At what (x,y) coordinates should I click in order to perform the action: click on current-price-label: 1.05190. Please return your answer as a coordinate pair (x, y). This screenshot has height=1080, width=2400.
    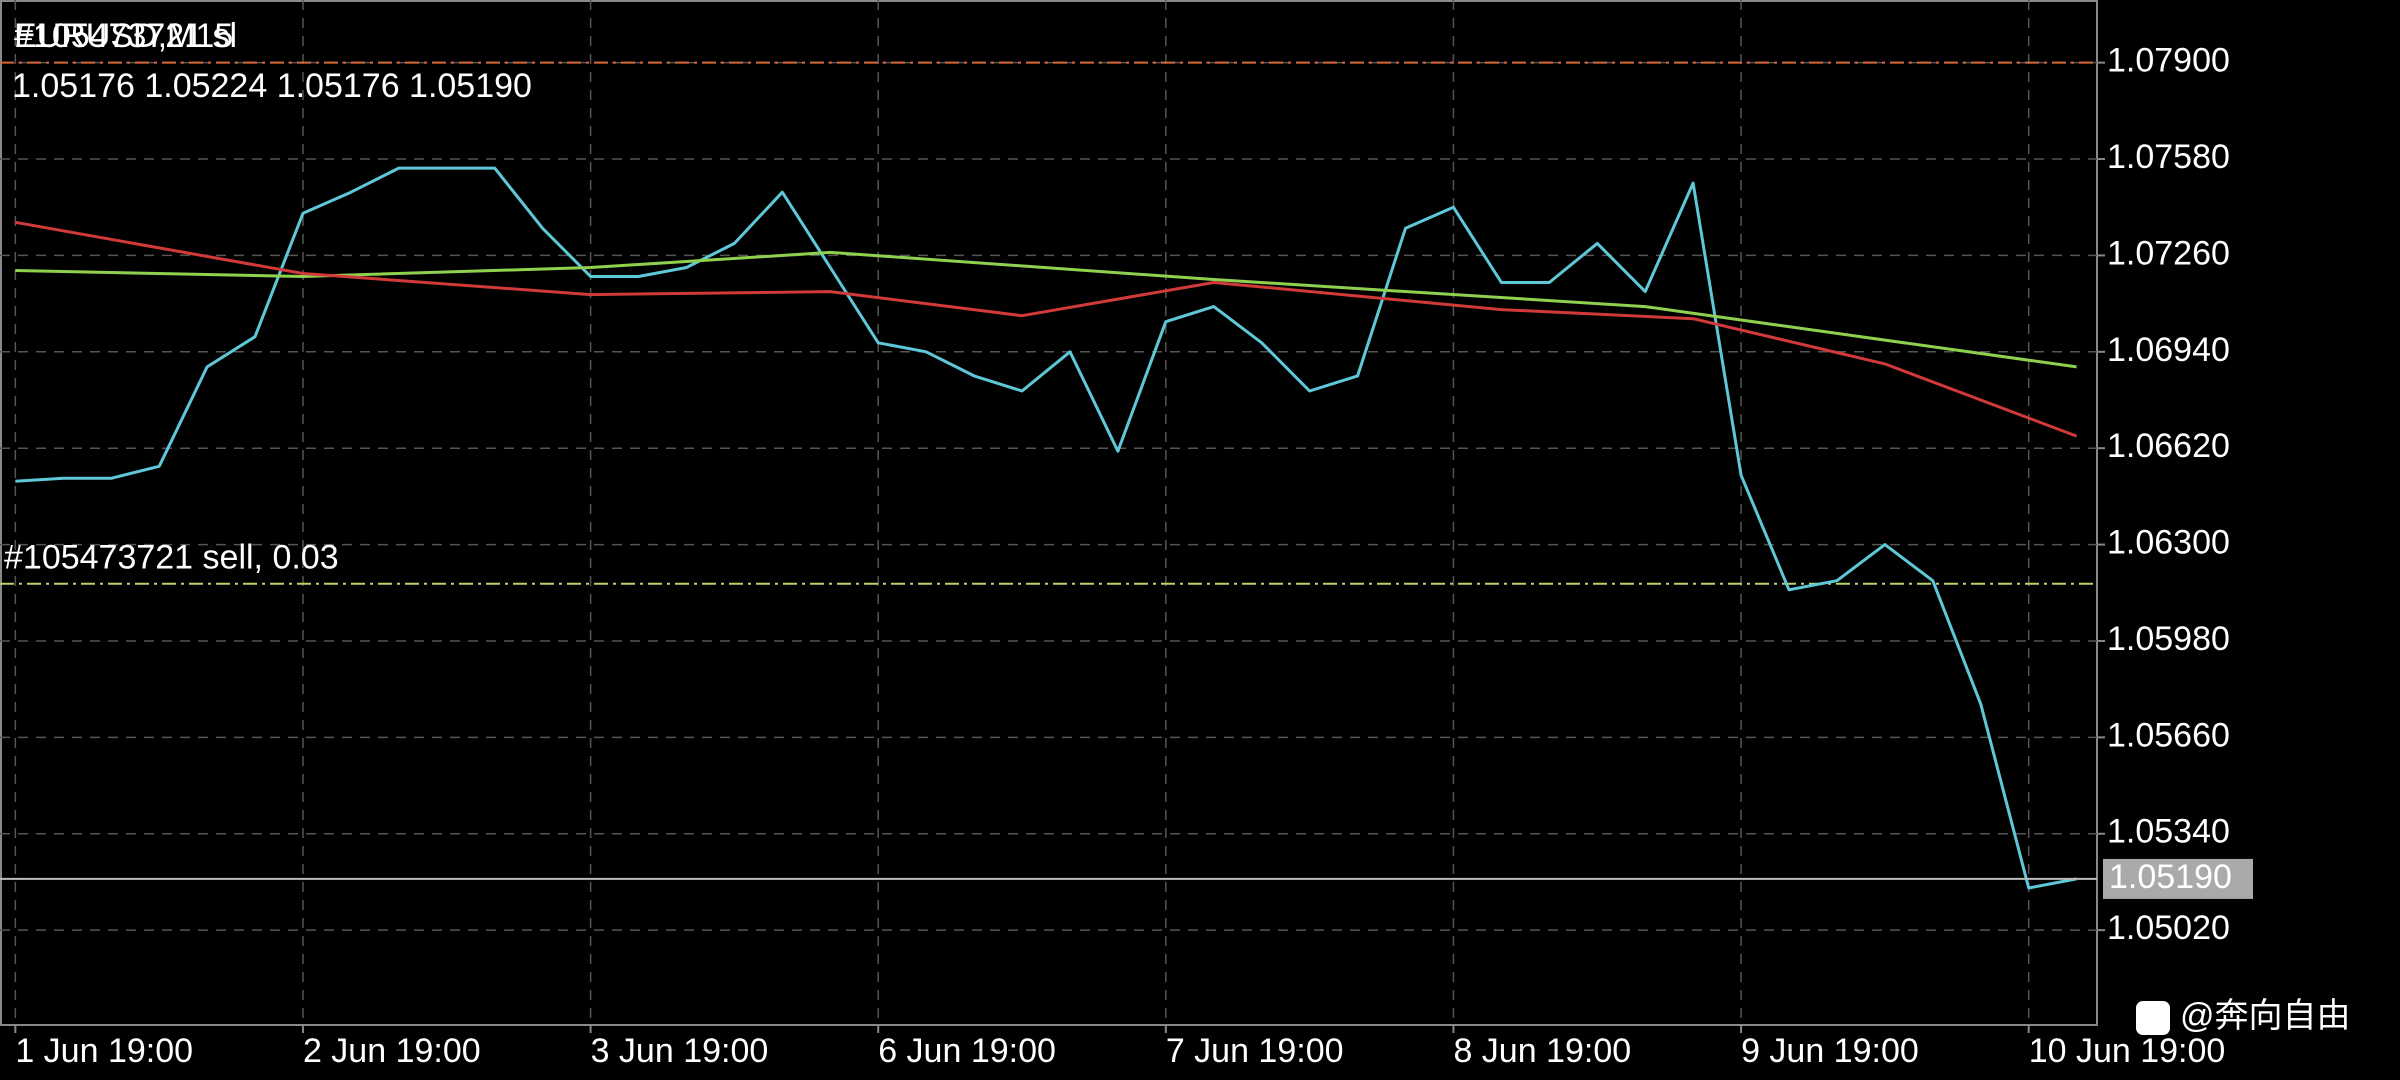
    Looking at the image, I should click on (2170, 877).